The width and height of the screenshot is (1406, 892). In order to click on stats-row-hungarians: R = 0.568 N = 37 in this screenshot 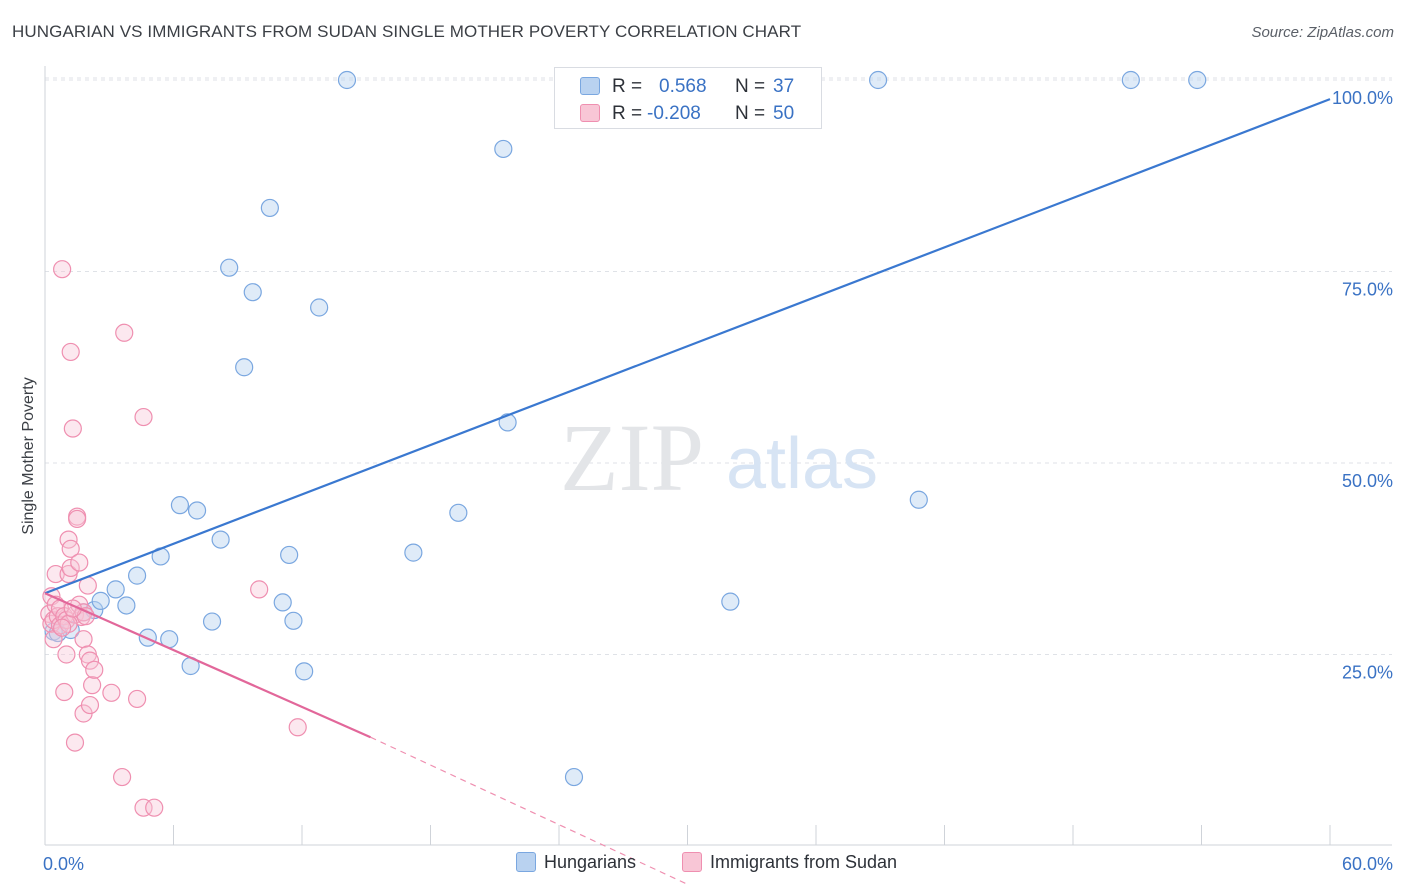, I will do `click(688, 87)`.